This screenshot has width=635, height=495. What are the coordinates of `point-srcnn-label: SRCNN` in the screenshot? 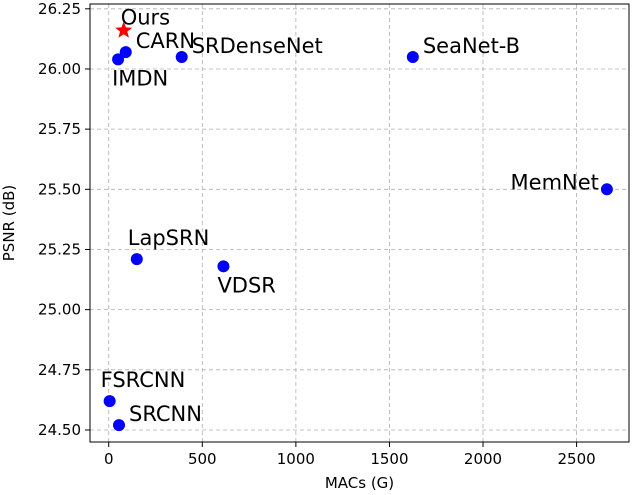 It's located at (165, 414).